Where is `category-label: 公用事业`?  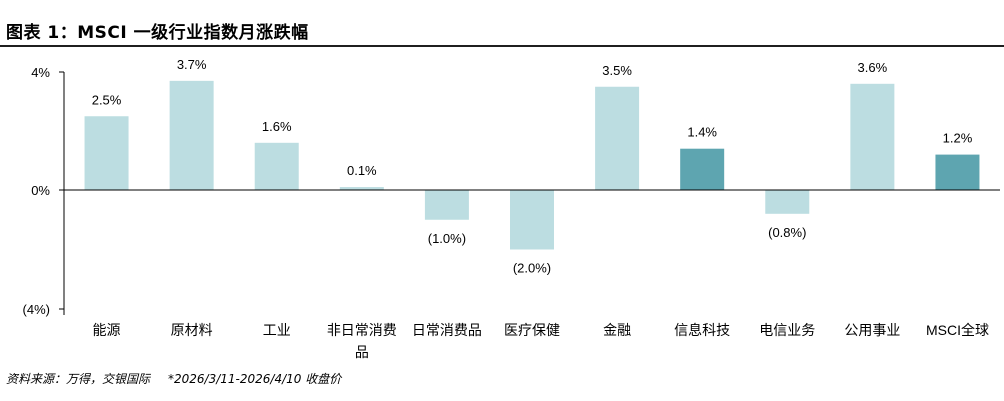 category-label: 公用事业 is located at coordinates (872, 330).